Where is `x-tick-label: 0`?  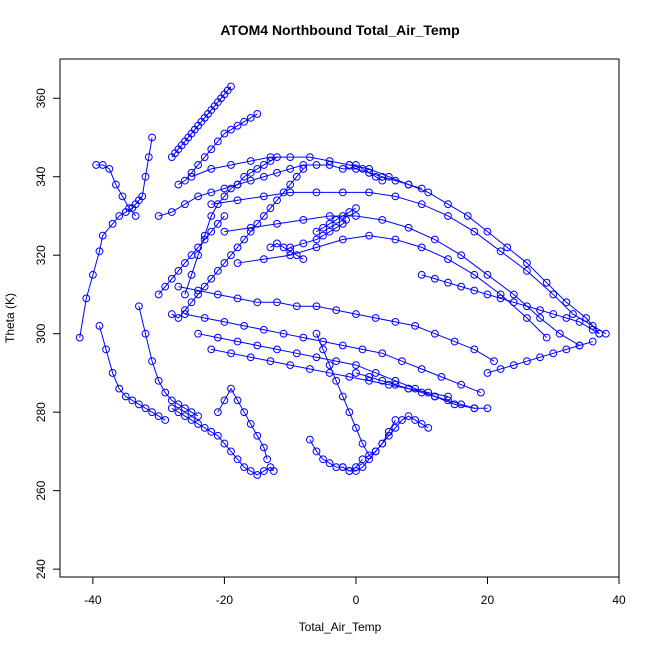 x-tick-label: 0 is located at coordinates (356, 600).